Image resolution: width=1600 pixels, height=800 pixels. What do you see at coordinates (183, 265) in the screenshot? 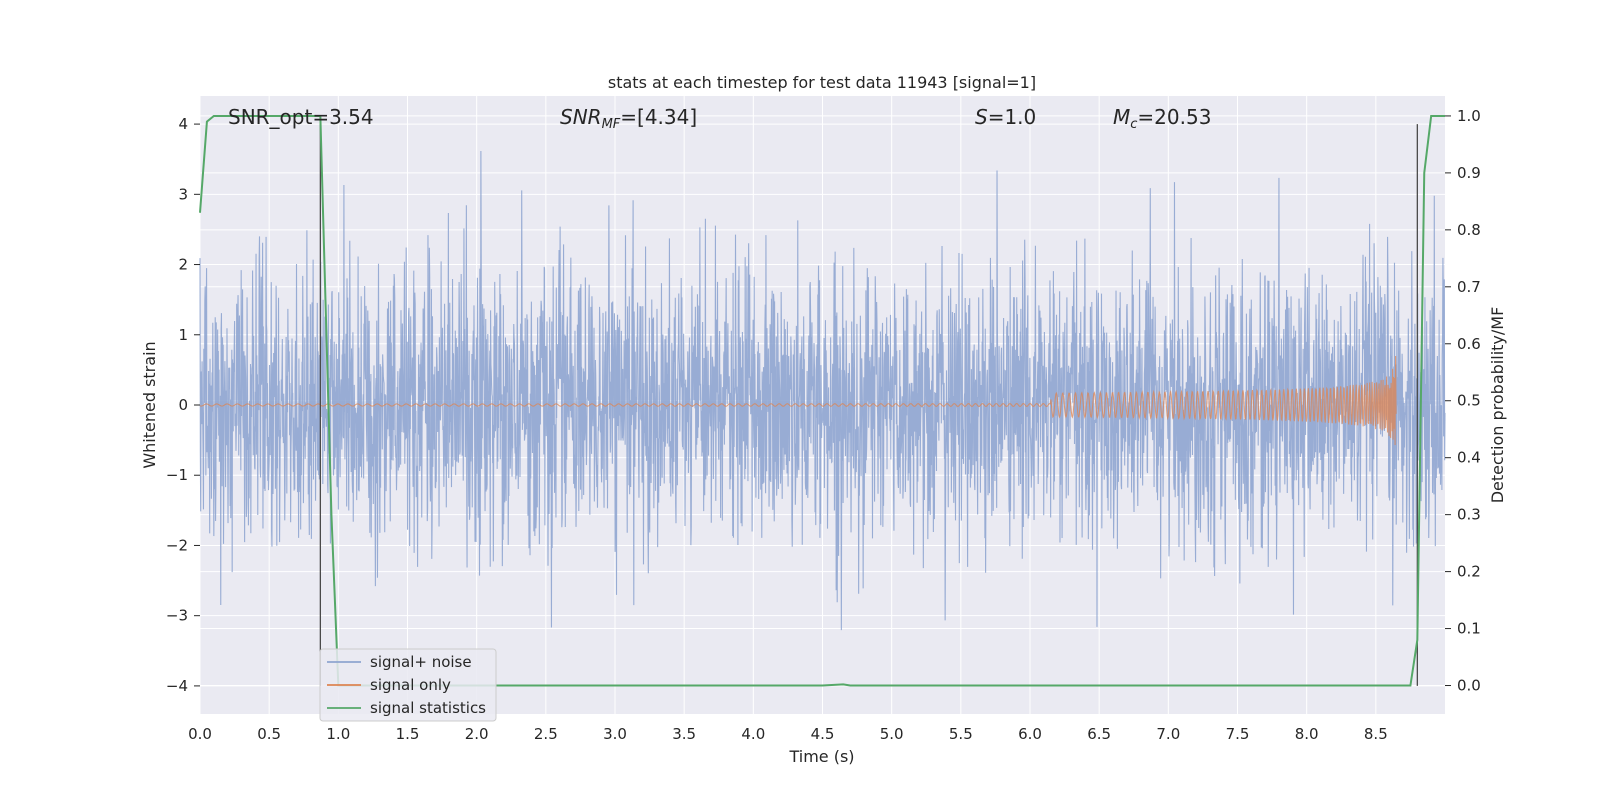
I see `y-tick-label: 2` at bounding box center [183, 265].